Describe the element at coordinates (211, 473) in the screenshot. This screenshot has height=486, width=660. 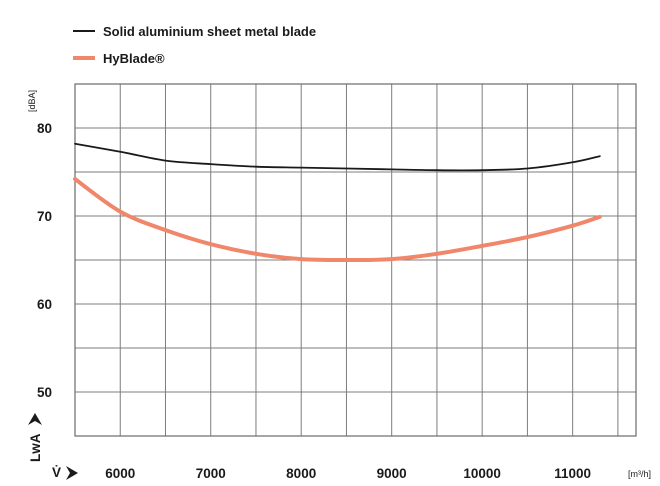
I see `x-tick-label: 7000` at that location.